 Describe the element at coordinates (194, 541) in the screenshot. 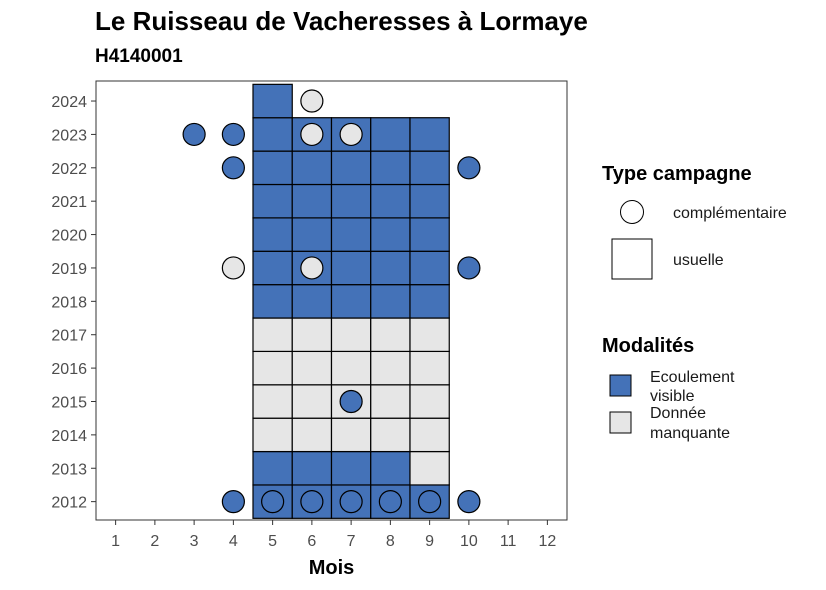

I see `x-tick-label-3: 3` at that location.